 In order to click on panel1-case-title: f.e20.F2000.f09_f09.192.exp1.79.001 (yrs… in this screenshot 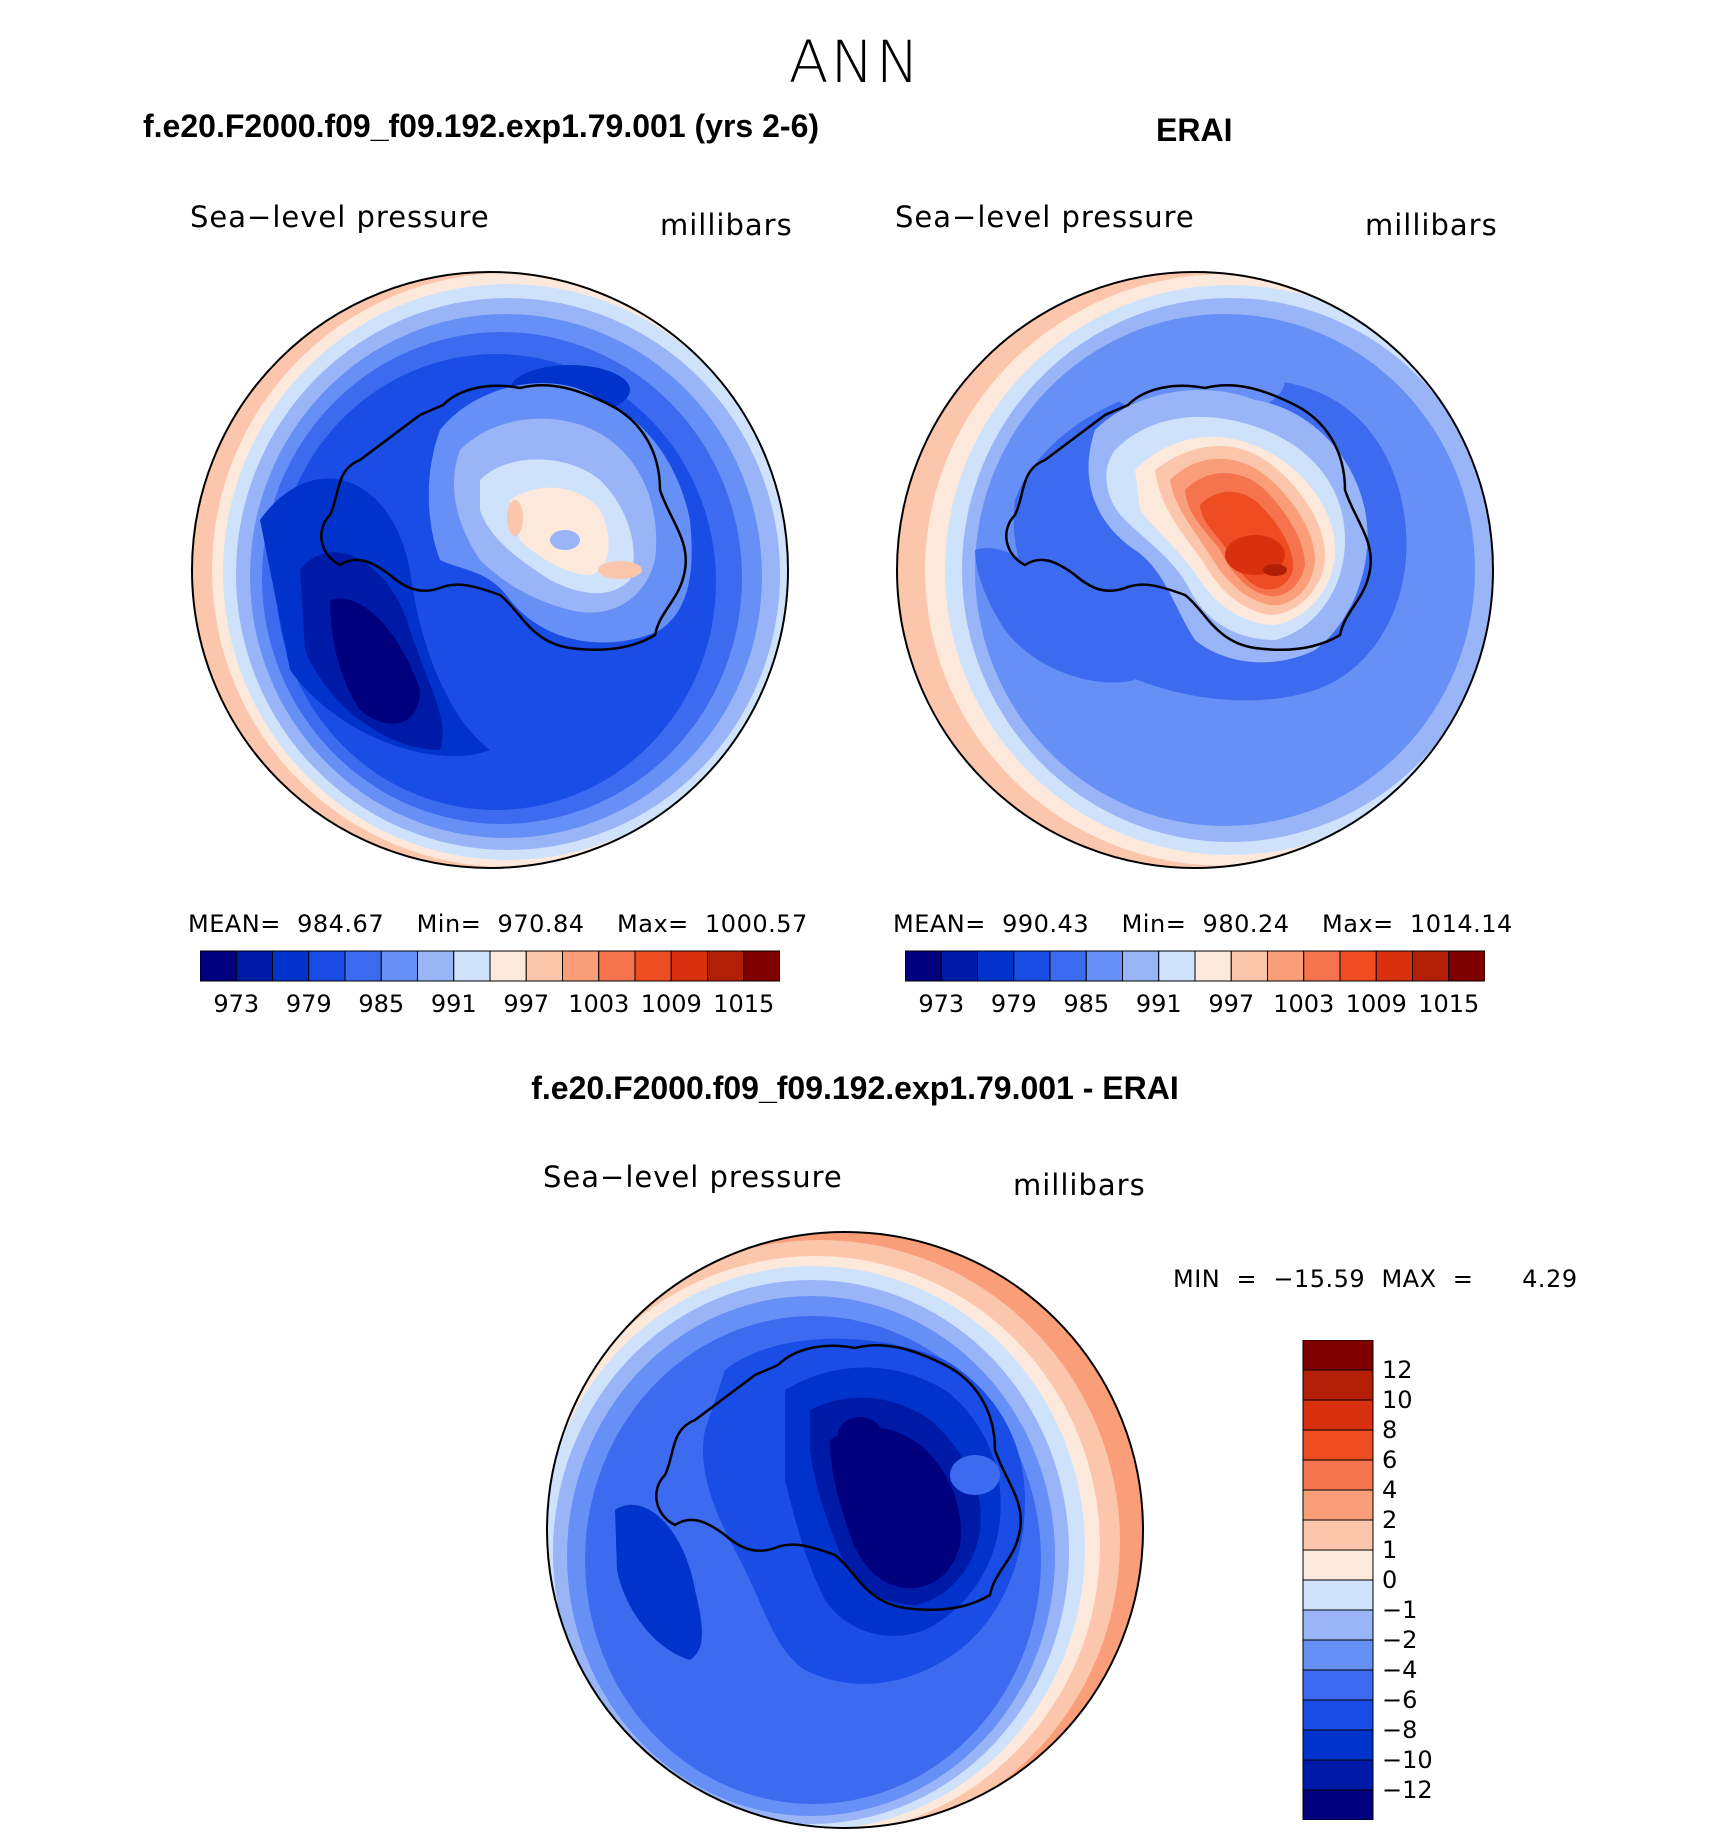, I will do `click(481, 126)`.